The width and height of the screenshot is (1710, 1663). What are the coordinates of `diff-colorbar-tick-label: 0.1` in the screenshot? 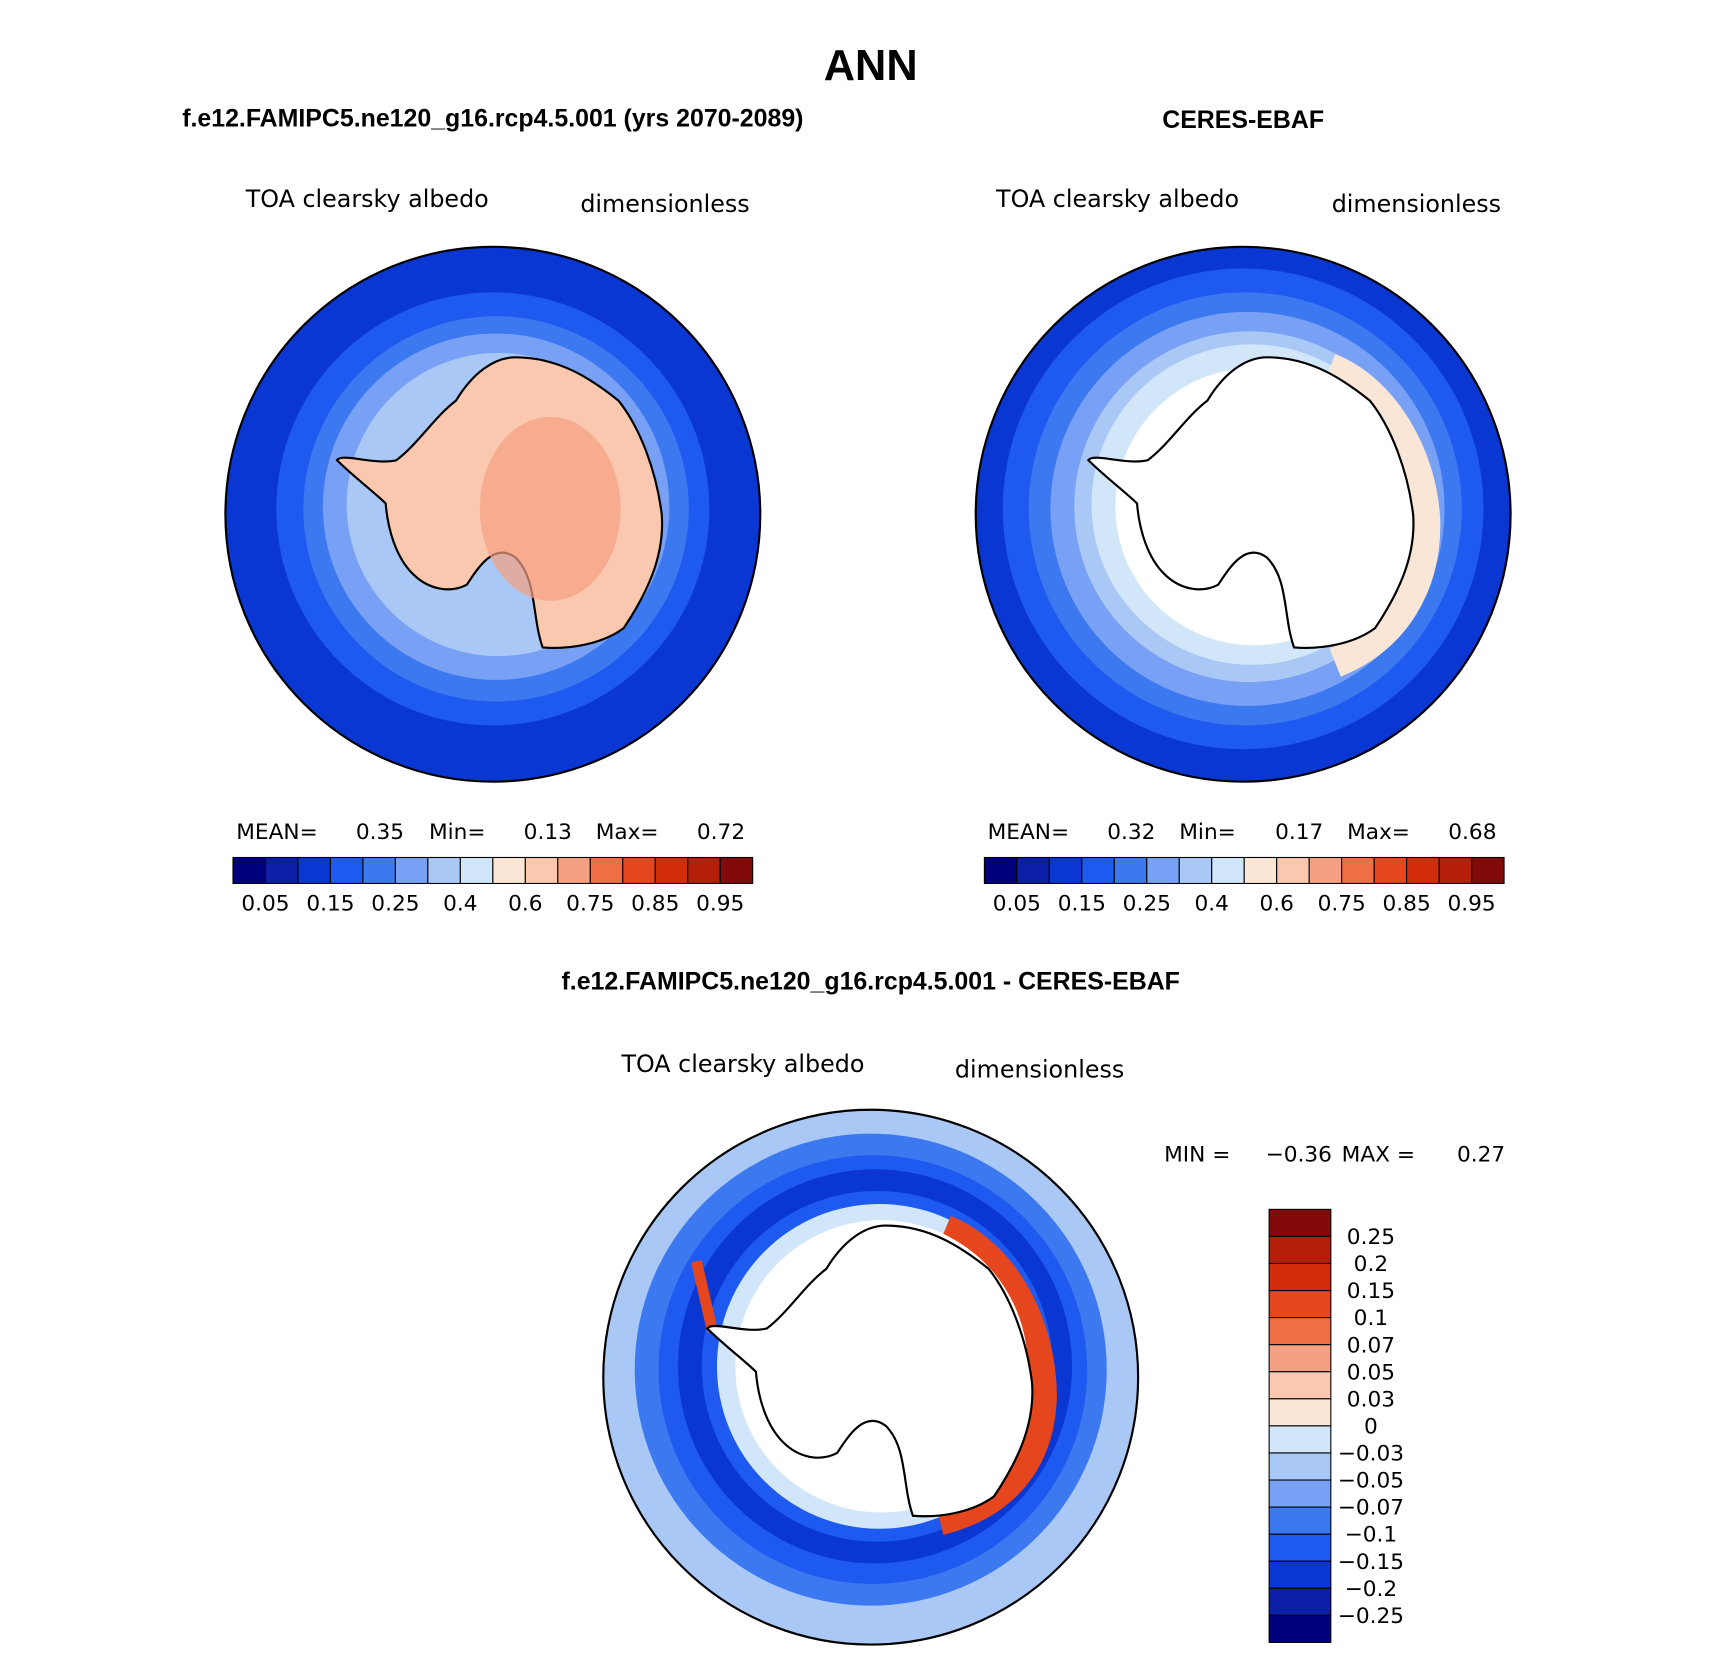 It's located at (1371, 1318).